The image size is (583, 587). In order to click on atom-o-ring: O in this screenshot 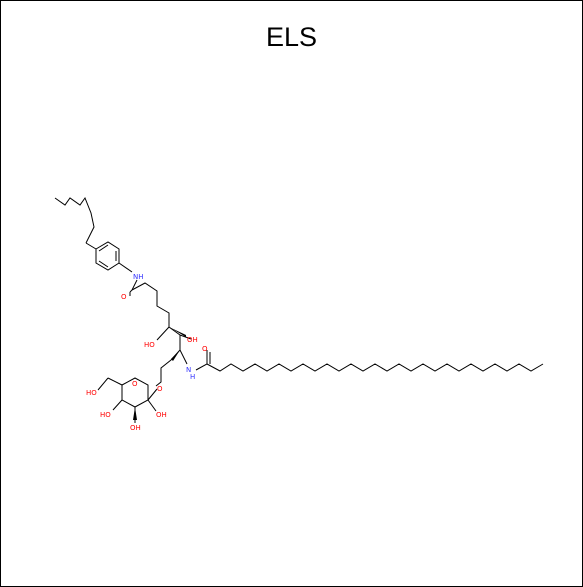, I will do `click(135, 384)`.